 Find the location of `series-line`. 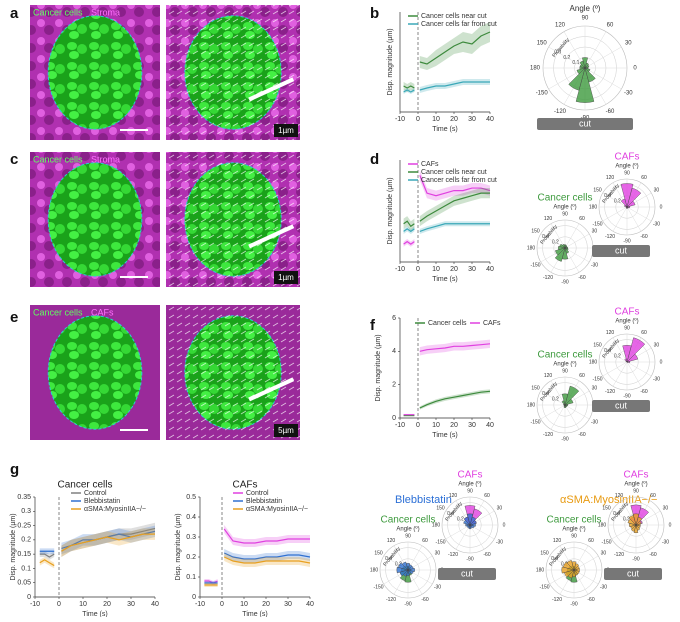

series-line is located at coordinates (447, 403).